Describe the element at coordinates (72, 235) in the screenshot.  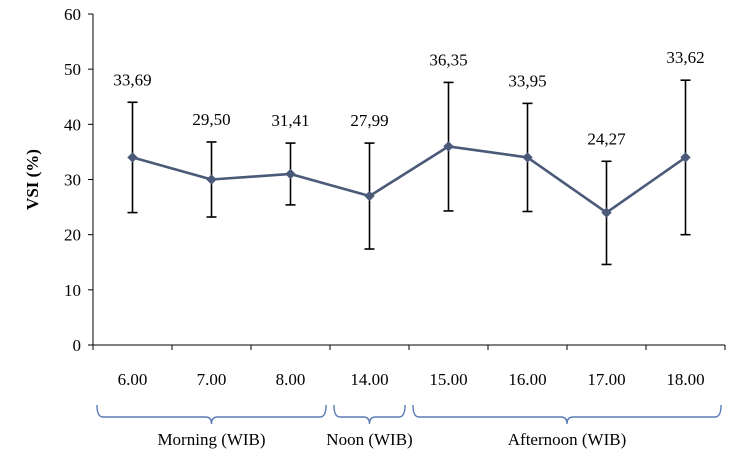
I see `y-tick-label: 20` at that location.